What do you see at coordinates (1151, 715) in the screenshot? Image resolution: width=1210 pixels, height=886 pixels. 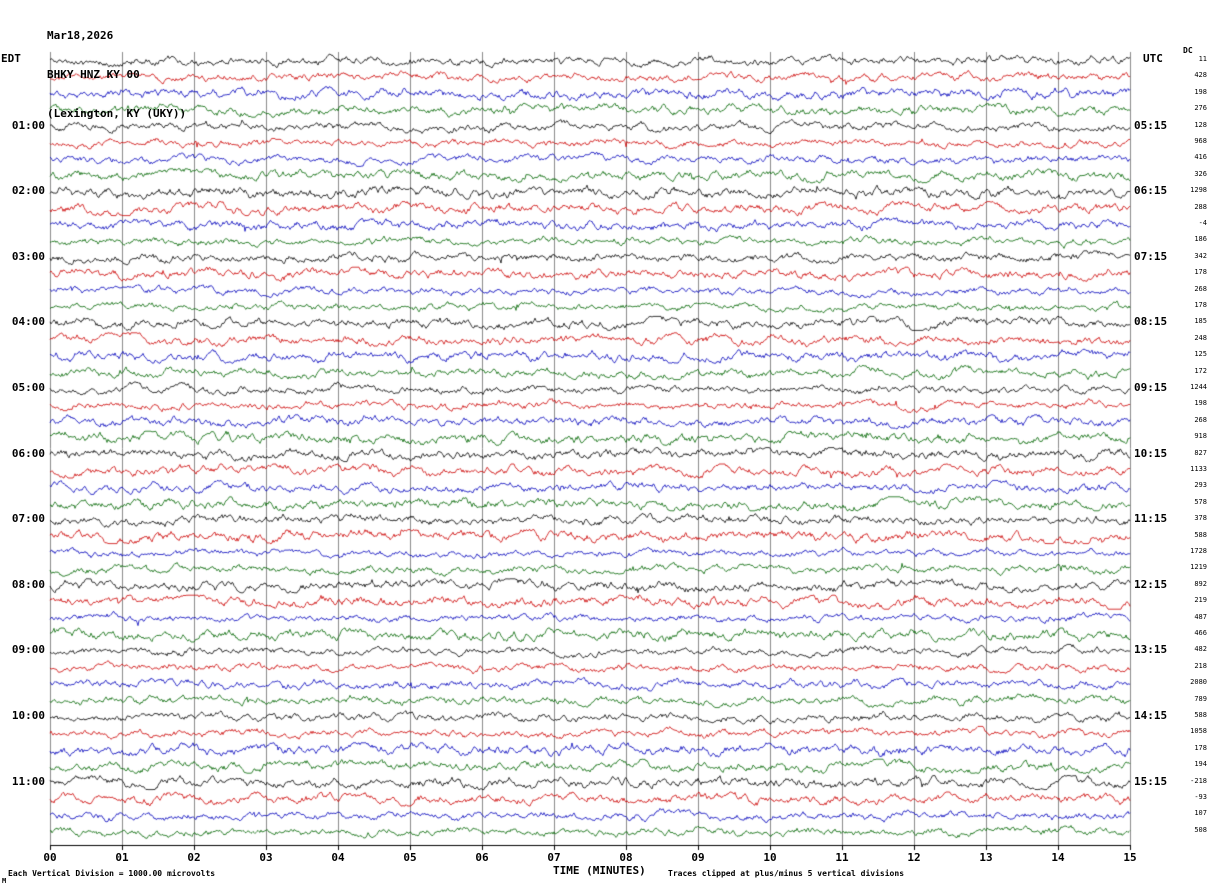 I see `utc-label: 14:15` at bounding box center [1151, 715].